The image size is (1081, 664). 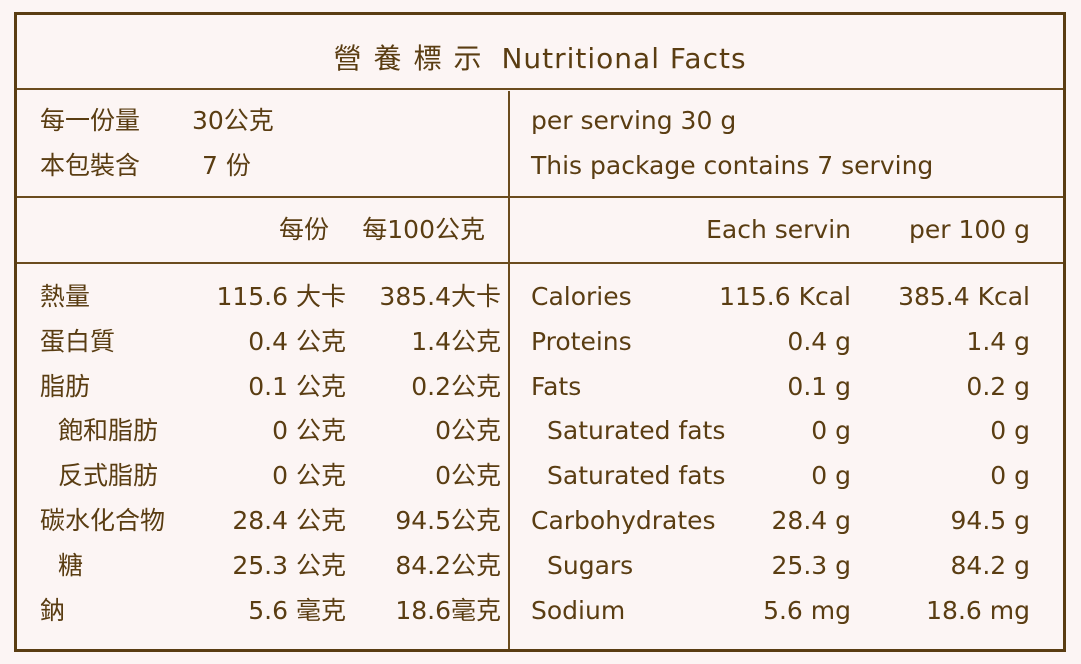 I want to click on nutrient-name-zh: 飽和脂肪, so click(x=108, y=431).